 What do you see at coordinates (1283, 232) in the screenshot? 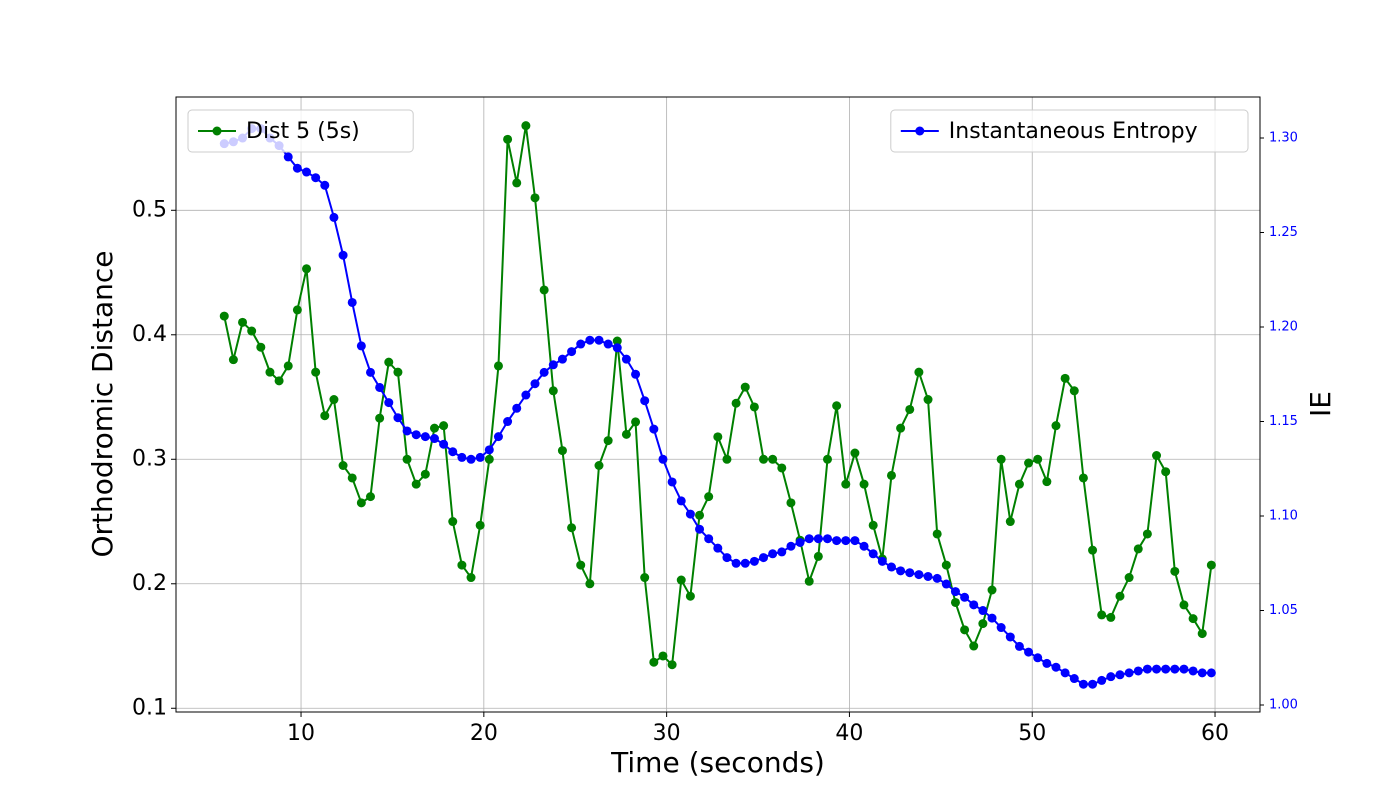
I see `y2-tick-label: 1.25` at bounding box center [1283, 232].